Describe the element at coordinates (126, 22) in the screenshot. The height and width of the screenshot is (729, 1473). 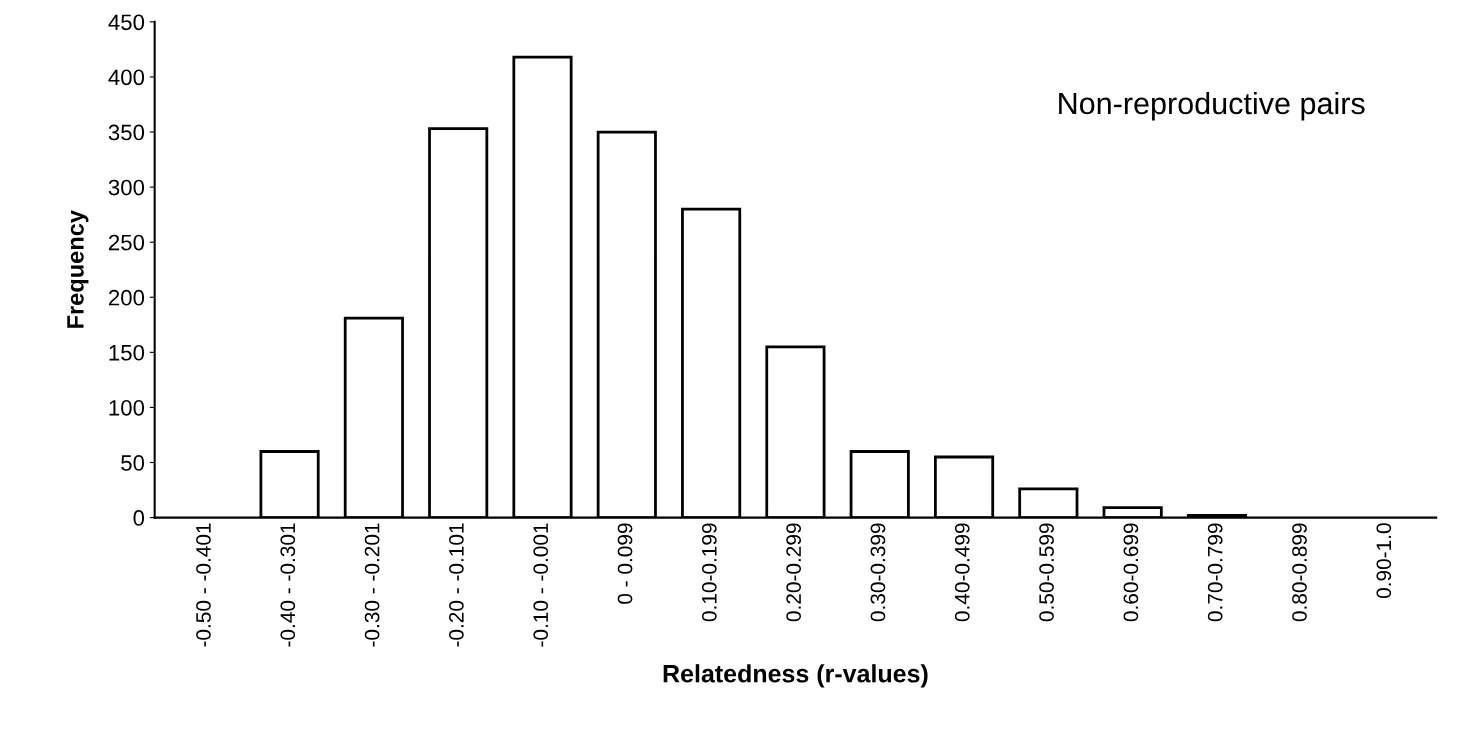
I see `y-tick-label: 450` at that location.